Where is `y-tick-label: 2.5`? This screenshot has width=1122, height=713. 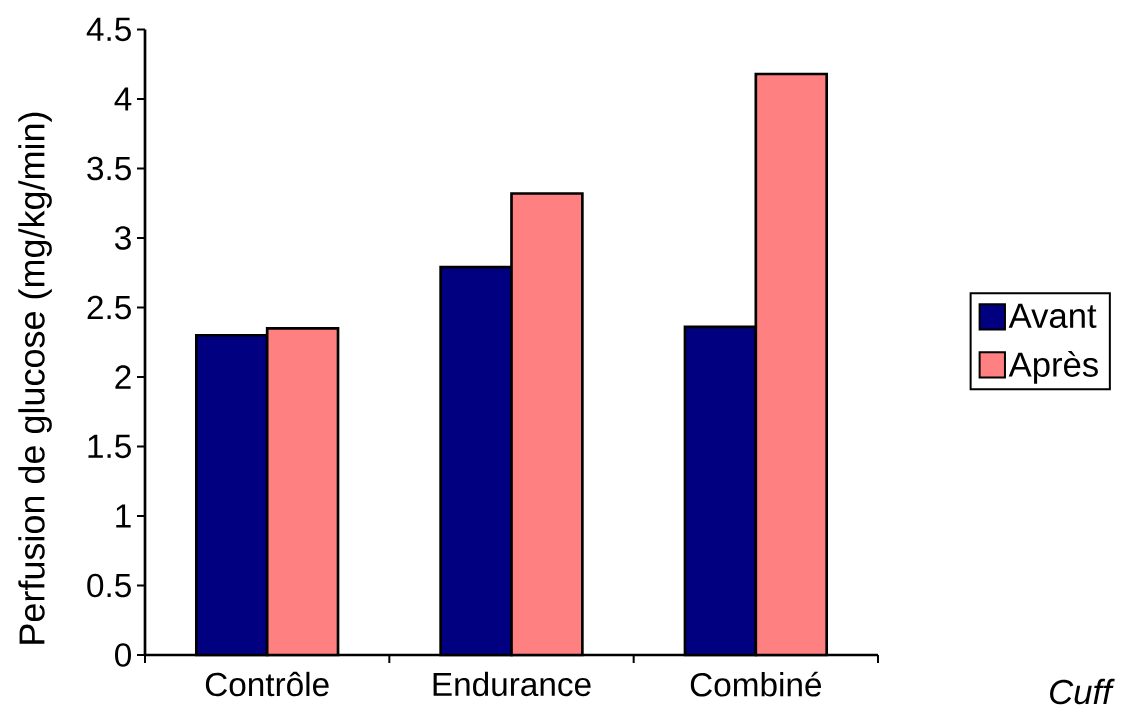 y-tick-label: 2.5 is located at coordinates (109, 307).